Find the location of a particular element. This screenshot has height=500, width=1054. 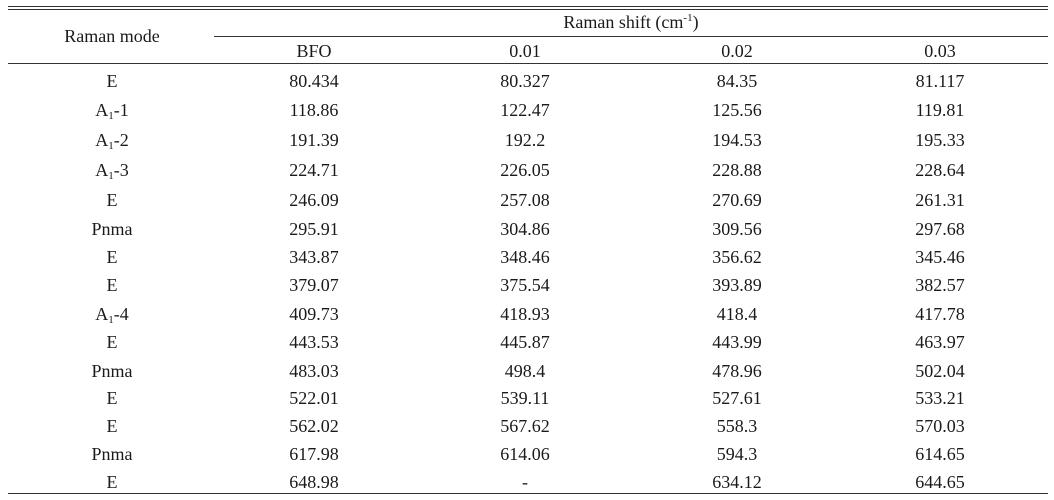

table-cell: 80.327 is located at coordinates (525, 81).